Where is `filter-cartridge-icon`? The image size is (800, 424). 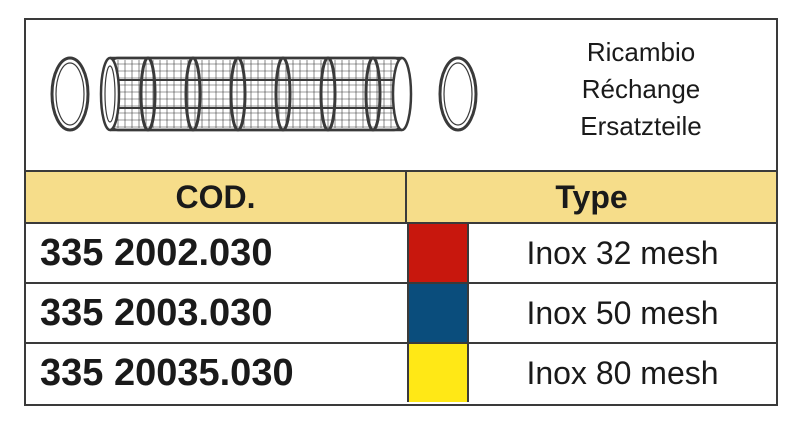 filter-cartridge-icon is located at coordinates (264, 94).